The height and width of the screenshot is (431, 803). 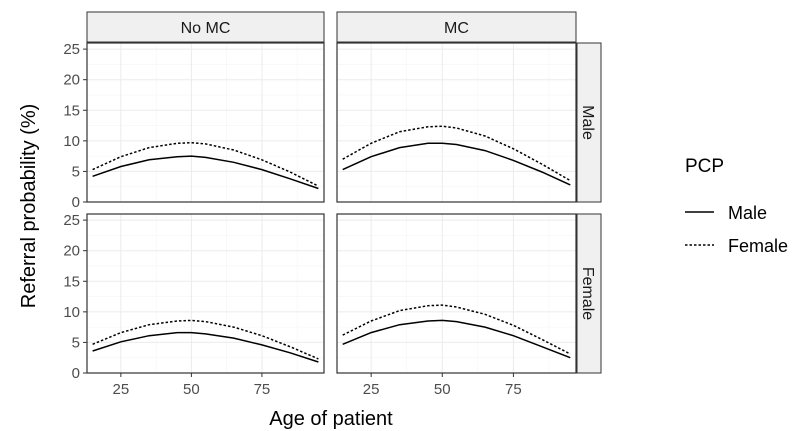 I want to click on y-axis-title: Referral probability (%), so click(x=29, y=206).